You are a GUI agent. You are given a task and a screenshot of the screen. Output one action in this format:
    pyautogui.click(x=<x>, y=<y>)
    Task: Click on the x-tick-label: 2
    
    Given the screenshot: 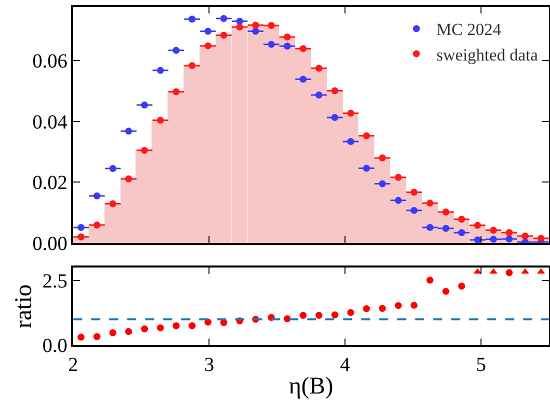 What is the action you would take?
    pyautogui.click(x=73, y=365)
    